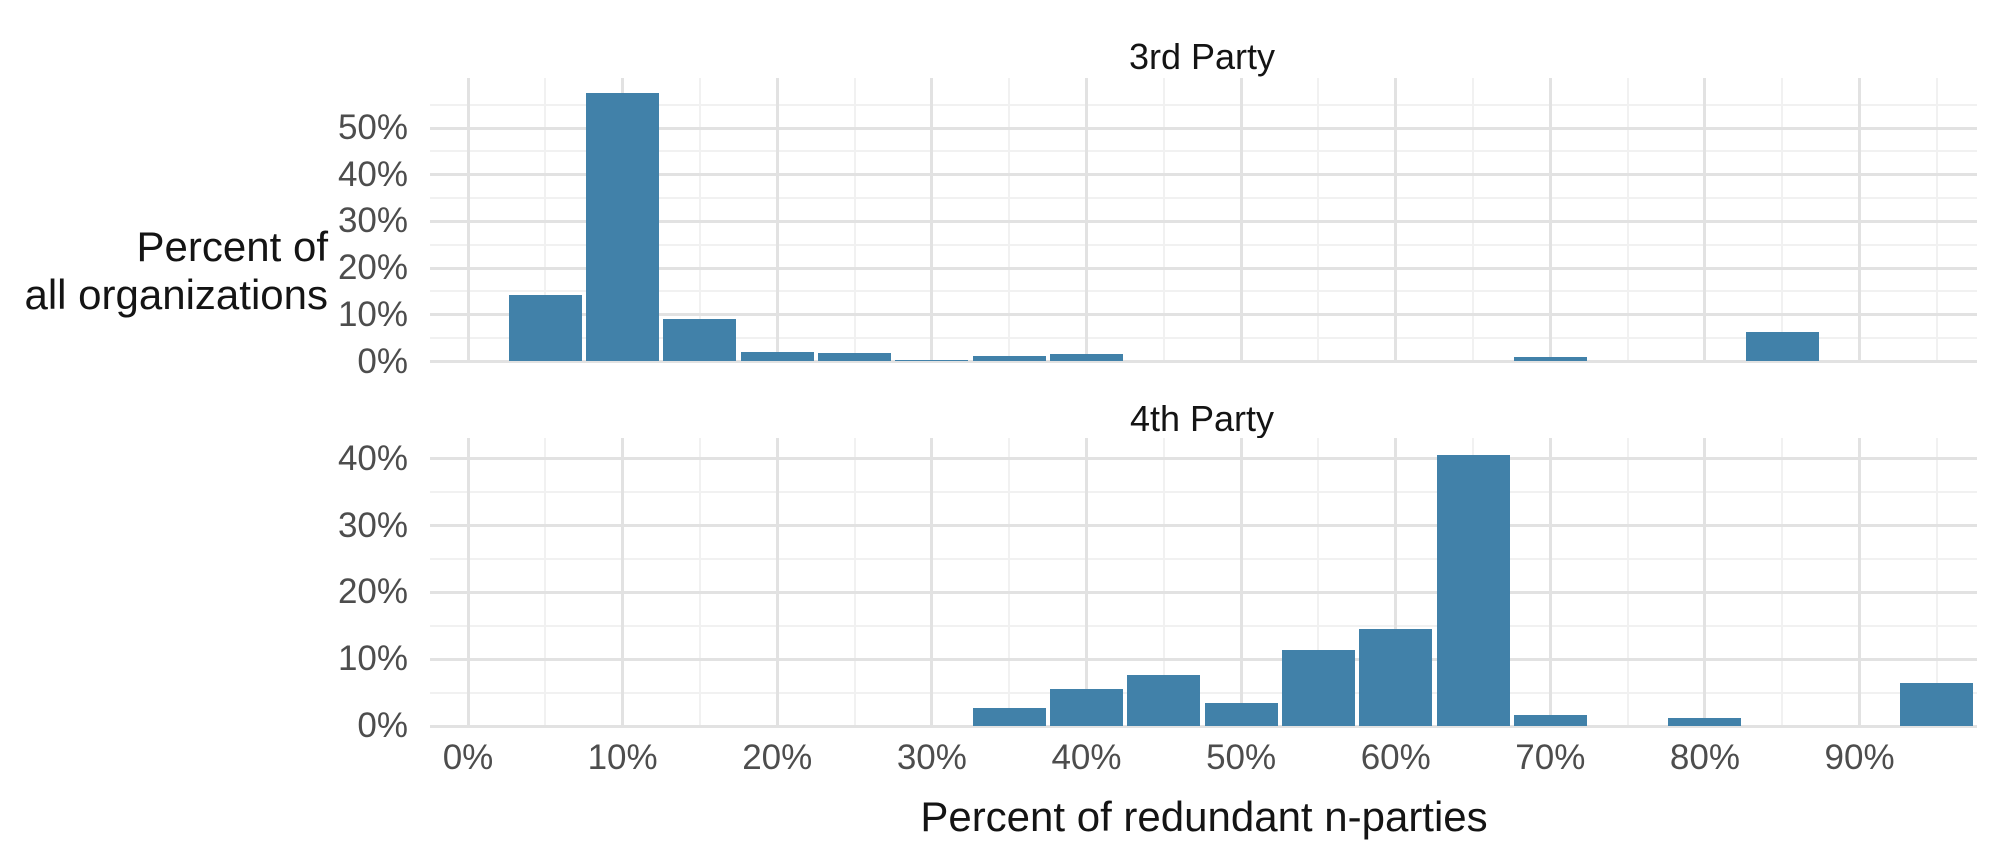  Describe the element at coordinates (1859, 757) in the screenshot. I see `x-tick-label: 90%` at that location.